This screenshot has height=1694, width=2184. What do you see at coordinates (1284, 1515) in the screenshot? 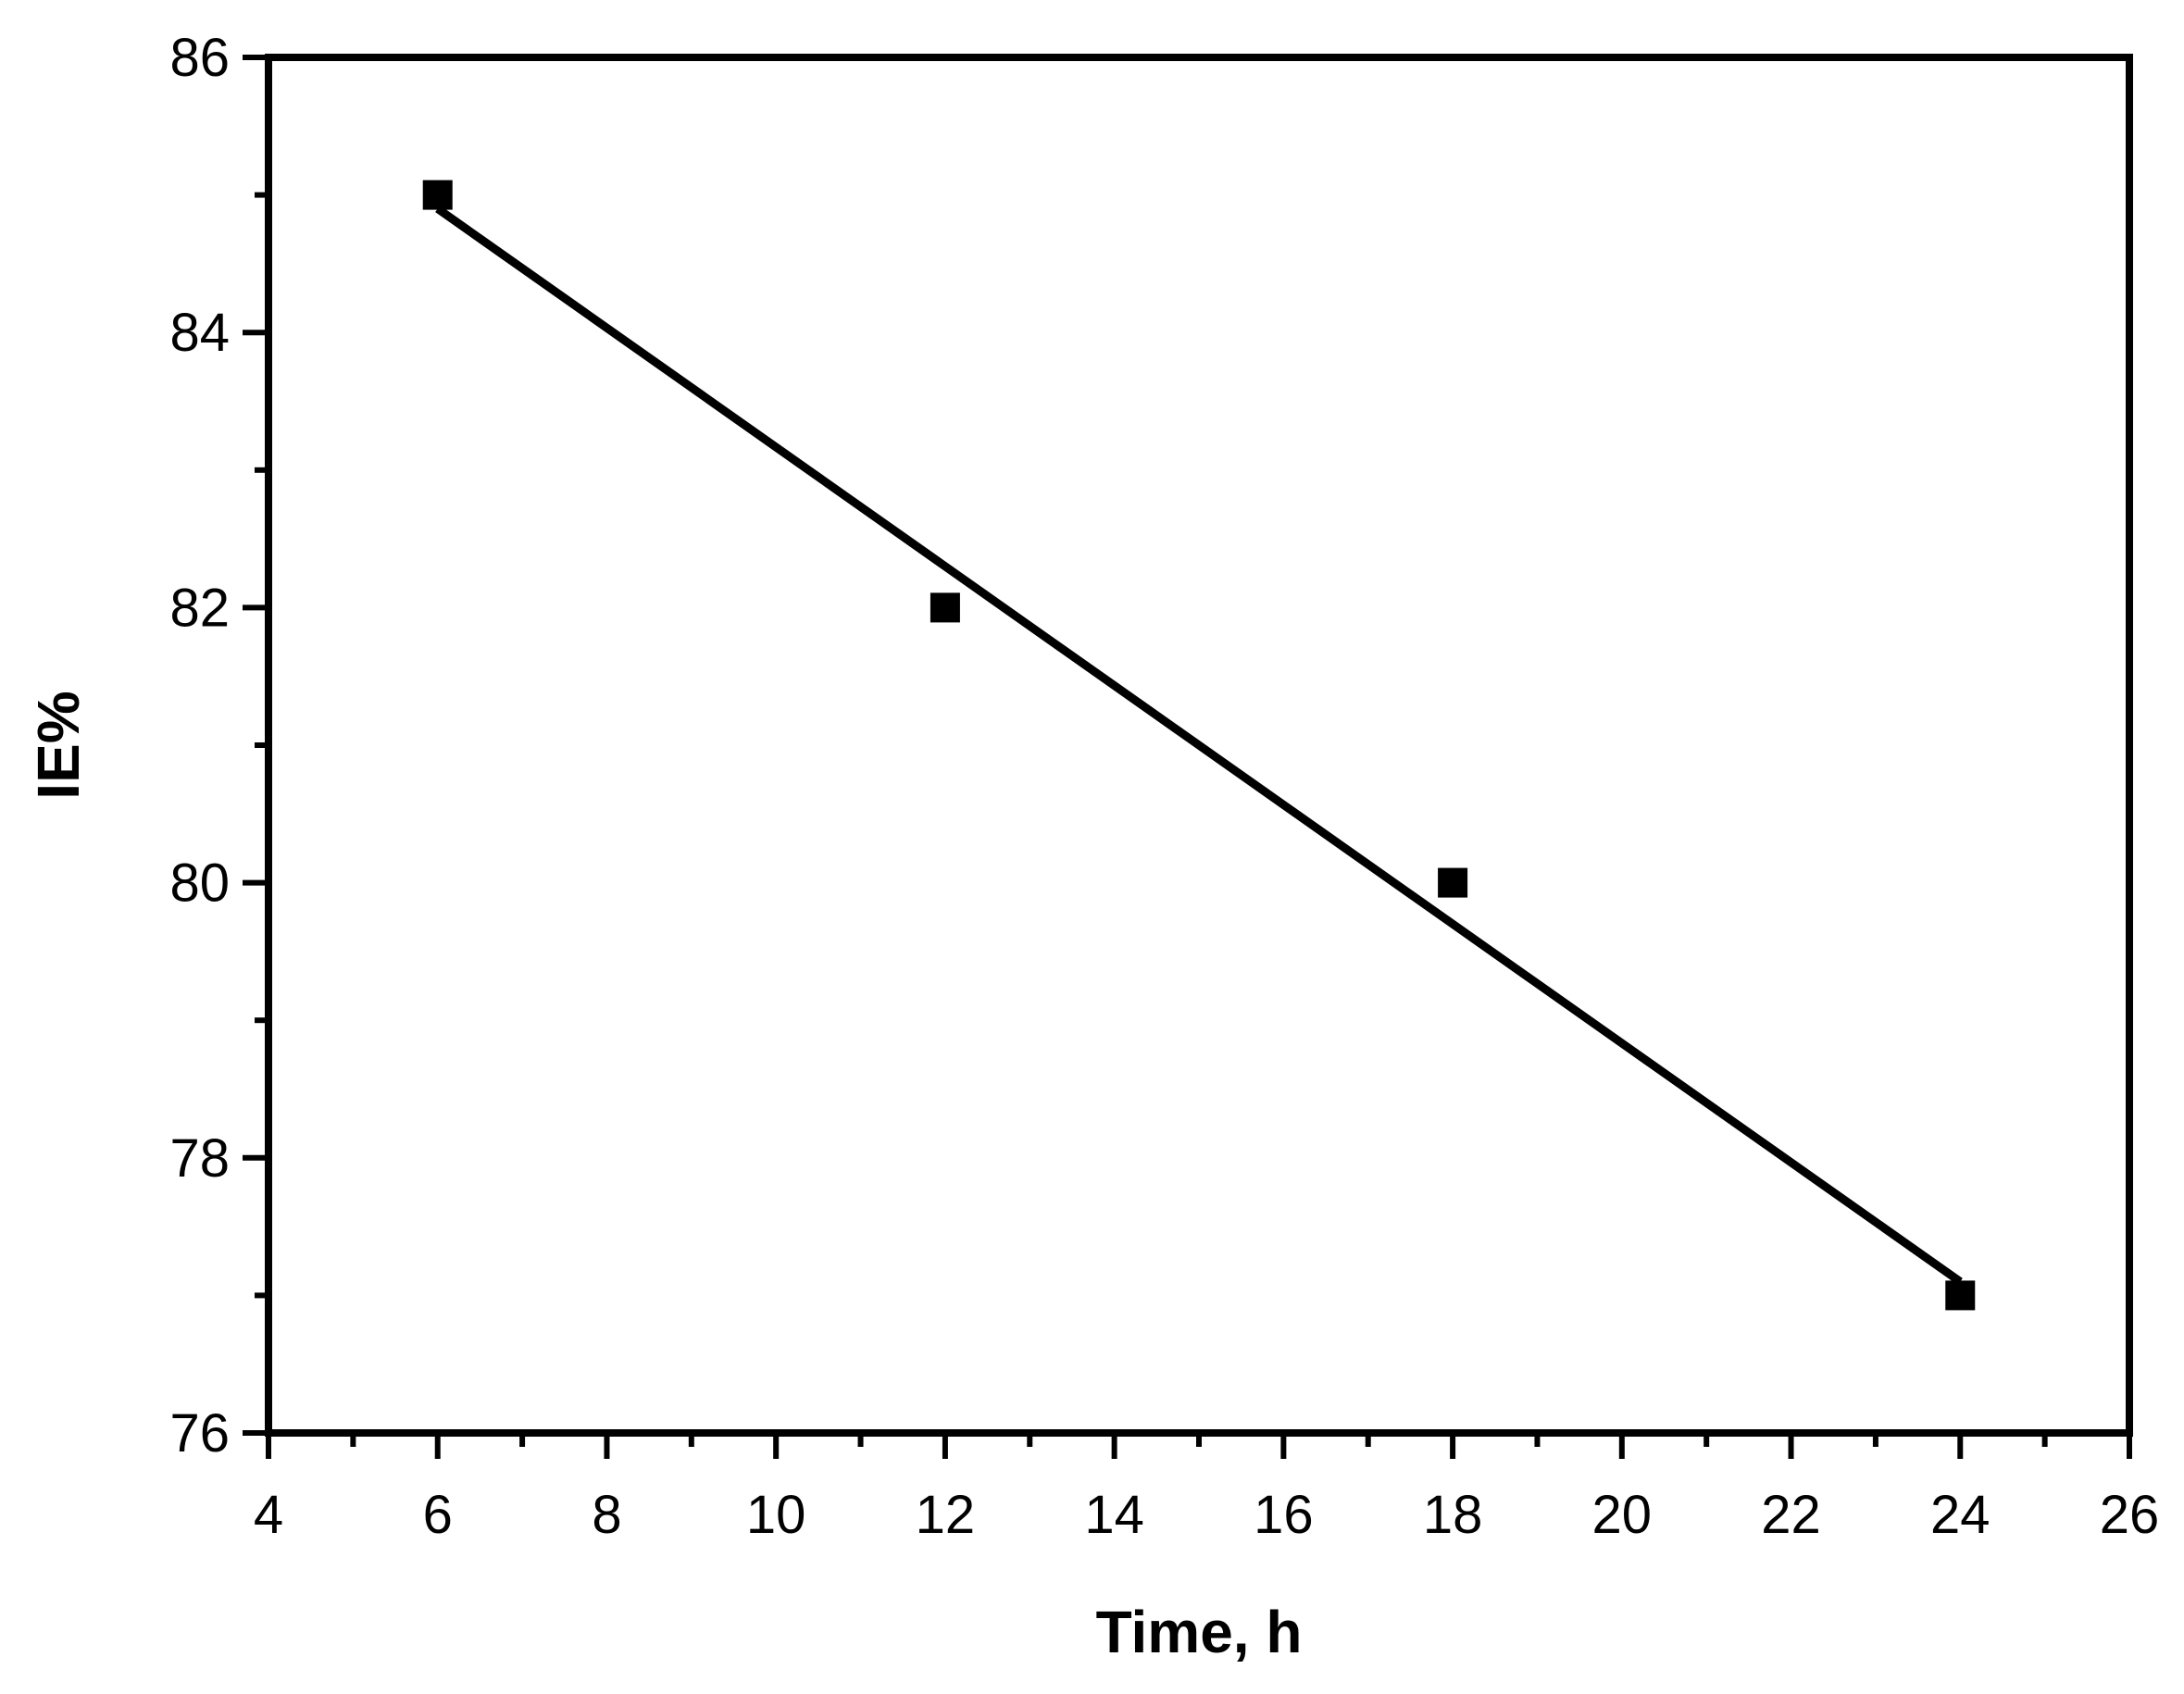
I see `x-tick-label: 16` at bounding box center [1284, 1515].